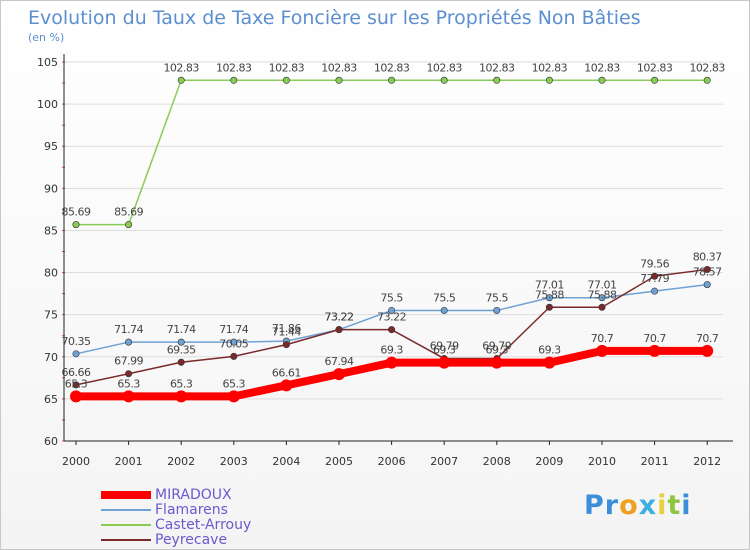 The image size is (750, 550). Describe the element at coordinates (339, 317) in the screenshot. I see `data-label: 73.22` at that location.